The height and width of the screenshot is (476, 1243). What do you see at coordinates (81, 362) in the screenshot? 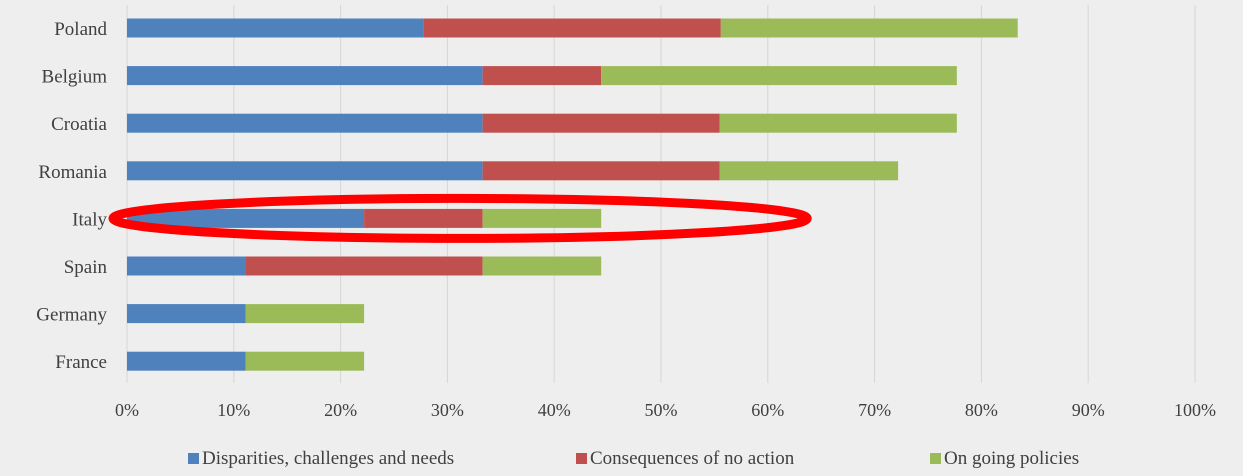
I see `category-label: France` at bounding box center [81, 362].